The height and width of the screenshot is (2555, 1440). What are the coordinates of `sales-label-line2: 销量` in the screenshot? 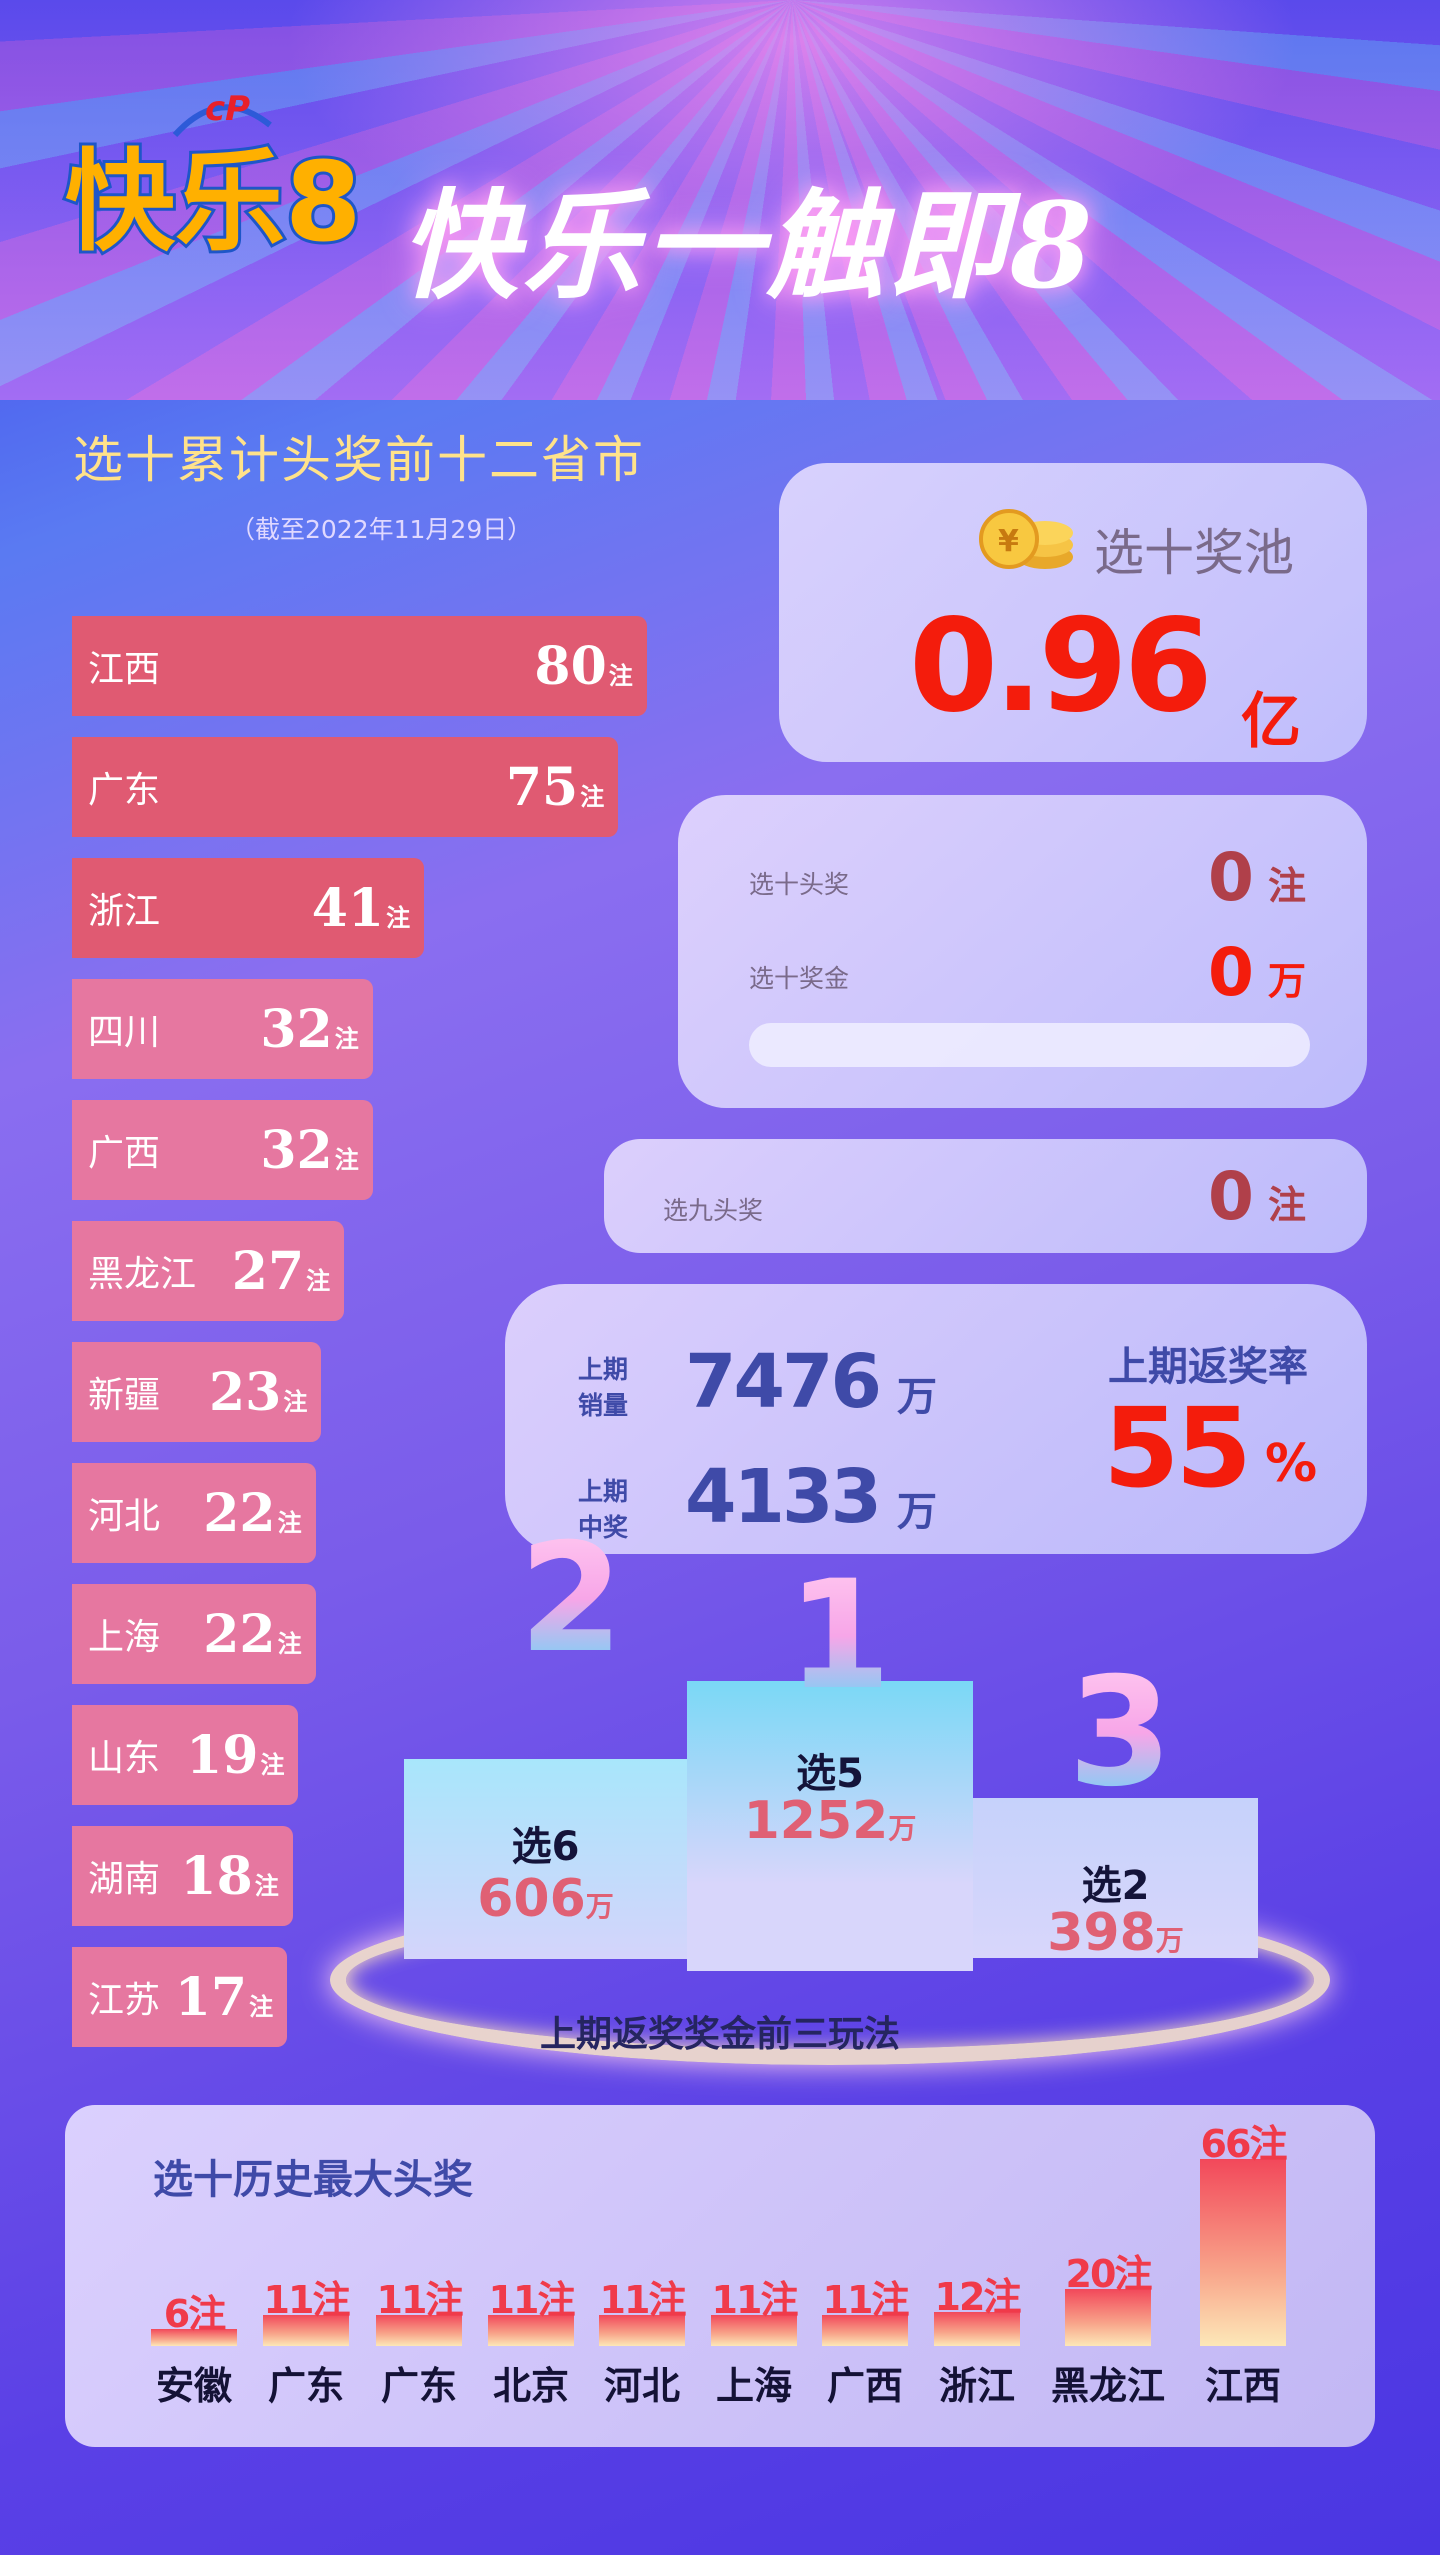 It's located at (603, 1405).